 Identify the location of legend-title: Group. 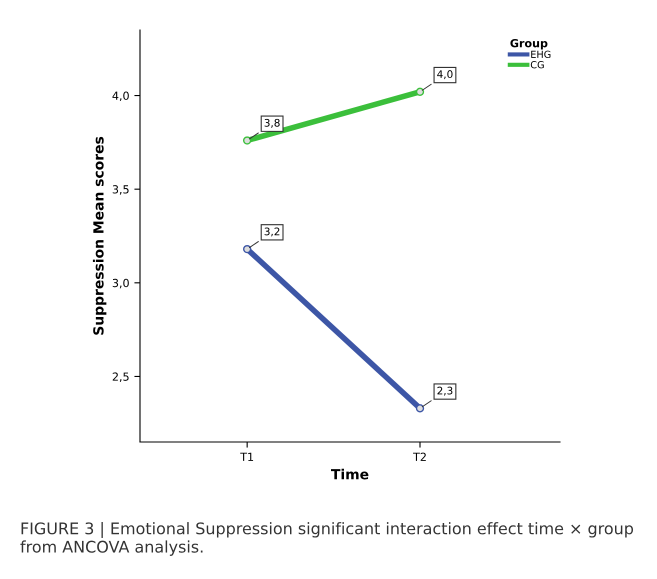
(529, 44).